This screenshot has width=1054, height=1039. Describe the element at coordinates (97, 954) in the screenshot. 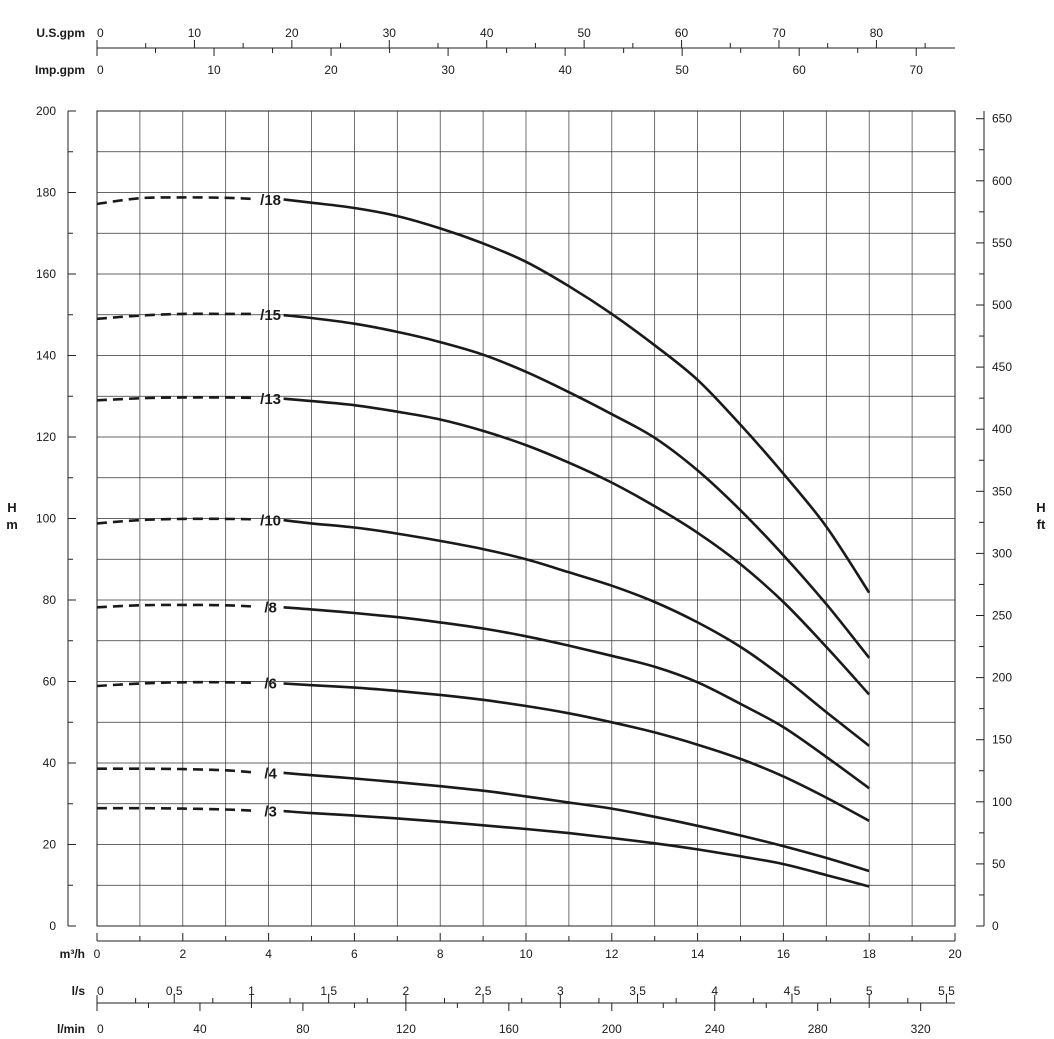

I see `x-tick-label: 0` at that location.